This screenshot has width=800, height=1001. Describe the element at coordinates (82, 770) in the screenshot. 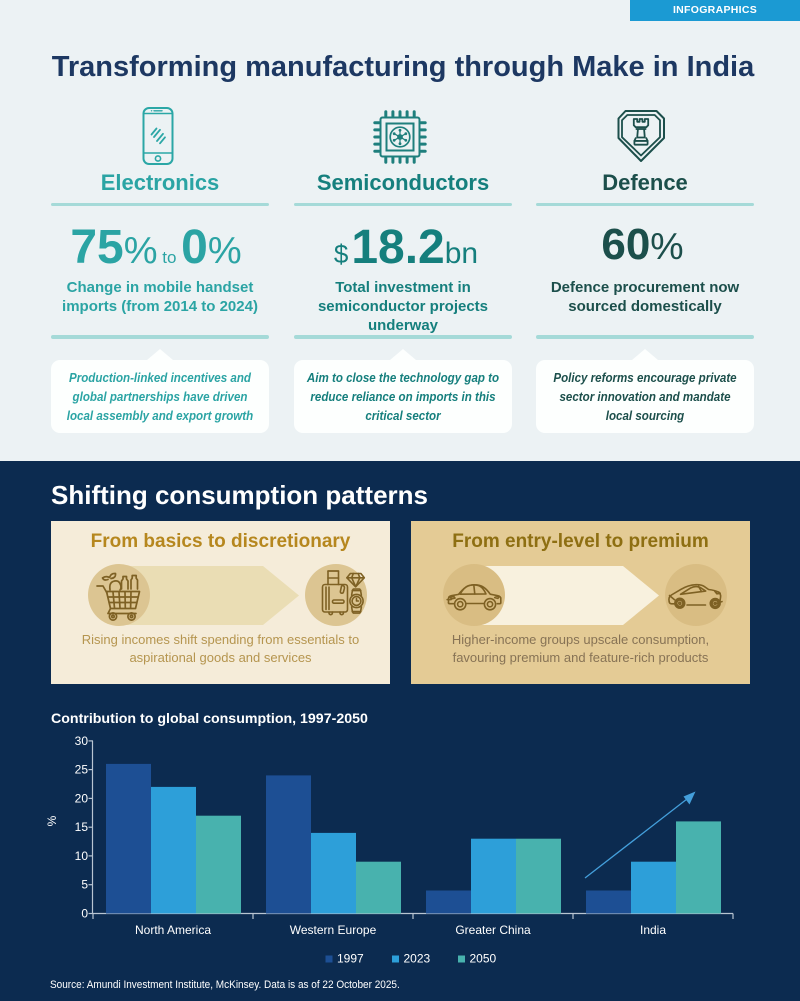

I see `svg-text: 25` at that location.